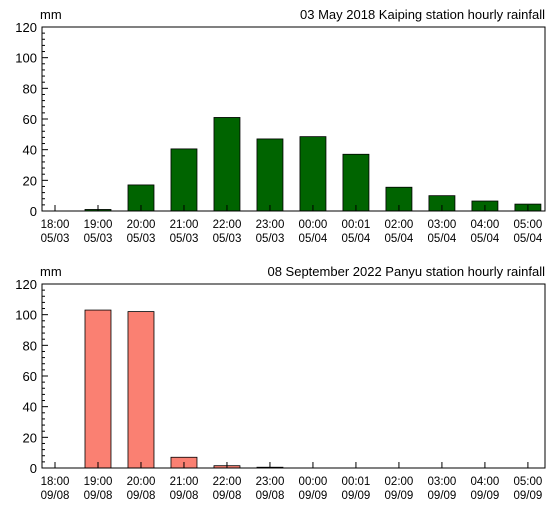  Describe the element at coordinates (485, 232) in the screenshot. I see `x-tick-label: 04:00 05/04` at that location.